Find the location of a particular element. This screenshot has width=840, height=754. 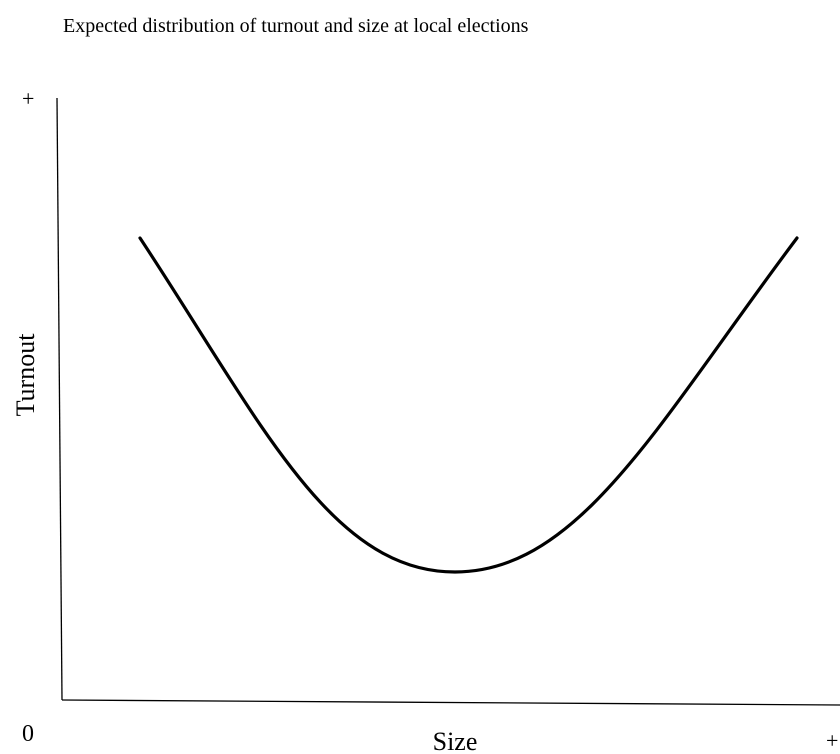

y-axis-label: Turnout is located at coordinates (25, 375).